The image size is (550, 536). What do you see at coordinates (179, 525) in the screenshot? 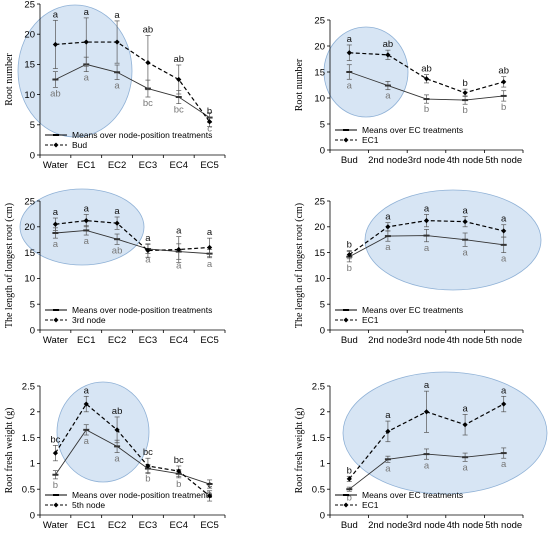
I see `x-tick-label: EC4` at bounding box center [179, 525].